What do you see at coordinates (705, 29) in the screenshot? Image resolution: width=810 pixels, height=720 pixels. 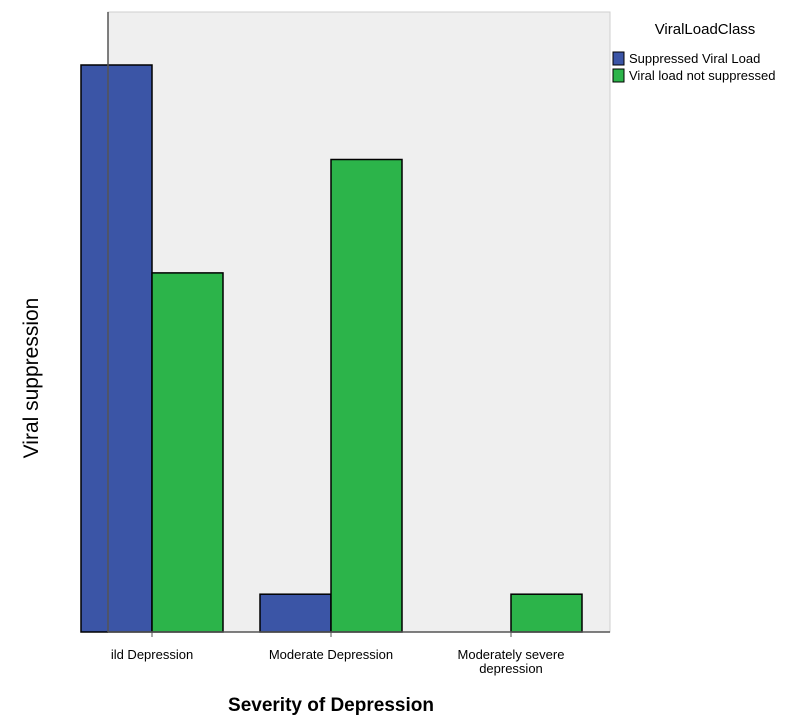 I see `legend-title: ViralLoadClass` at bounding box center [705, 29].